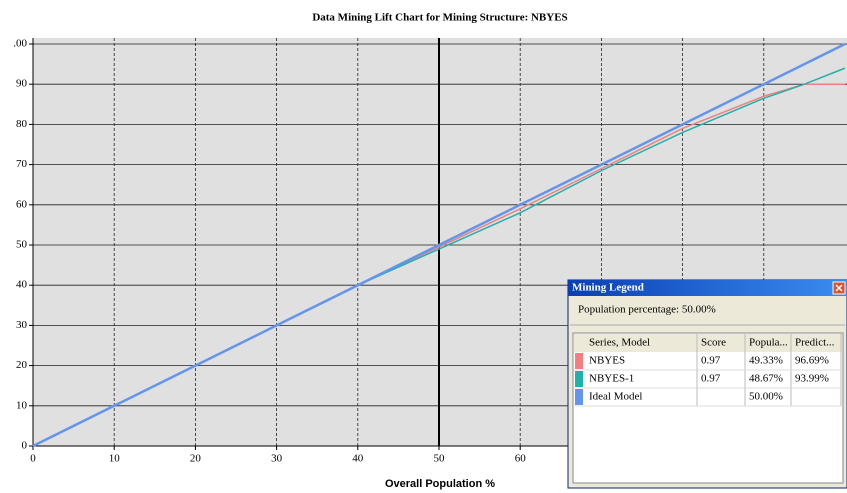 The width and height of the screenshot is (847, 493). Describe the element at coordinates (812, 379) in the screenshot. I see `legend-cell: 93.99%` at that location.